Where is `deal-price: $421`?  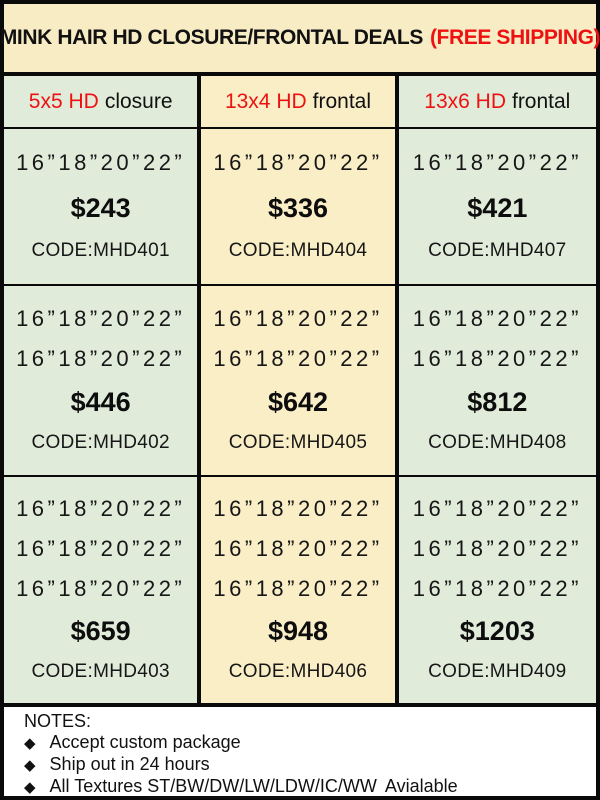 deal-price: $421 is located at coordinates (497, 208).